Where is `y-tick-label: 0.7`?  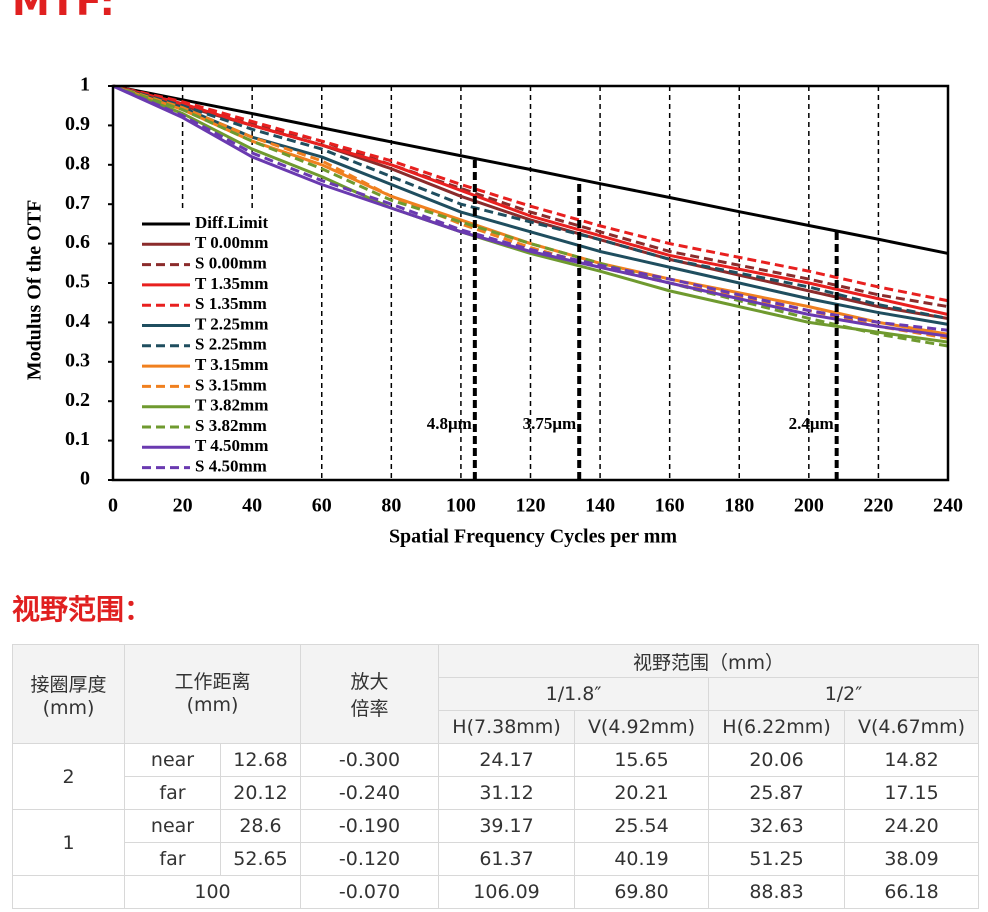
y-tick-label: 0.7 is located at coordinates (77, 203).